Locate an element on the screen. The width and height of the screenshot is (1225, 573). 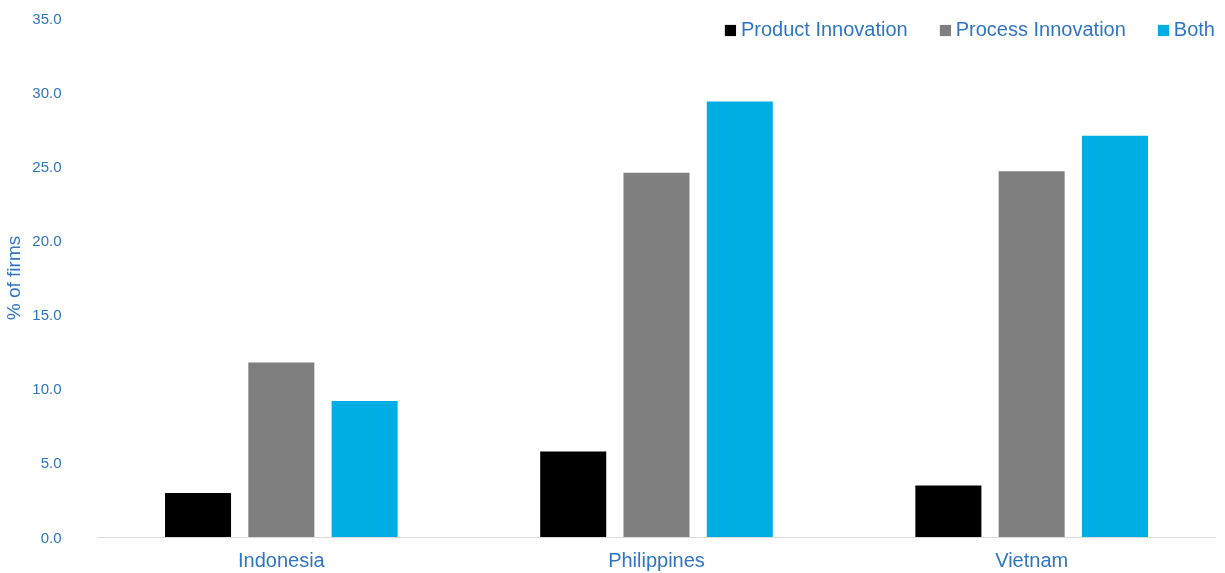
legend-label: Process Innovation is located at coordinates (1040, 29).